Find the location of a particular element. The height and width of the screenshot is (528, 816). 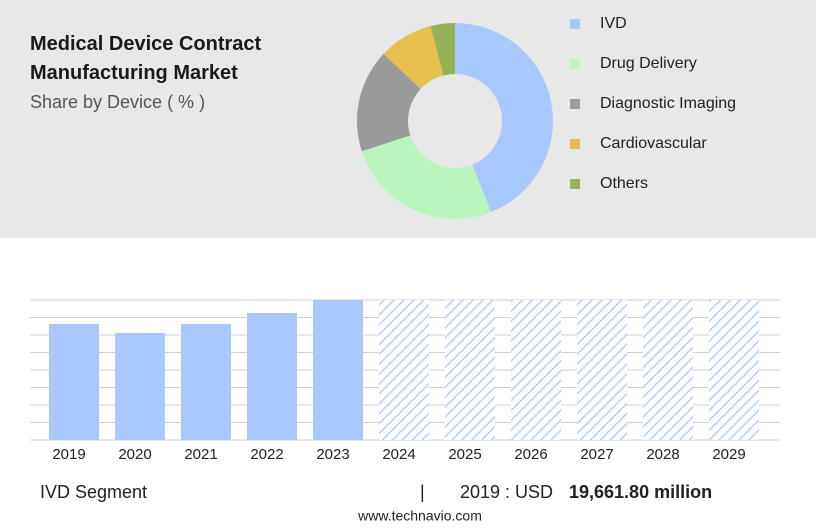

legend-label: Drug Delivery is located at coordinates (648, 63).